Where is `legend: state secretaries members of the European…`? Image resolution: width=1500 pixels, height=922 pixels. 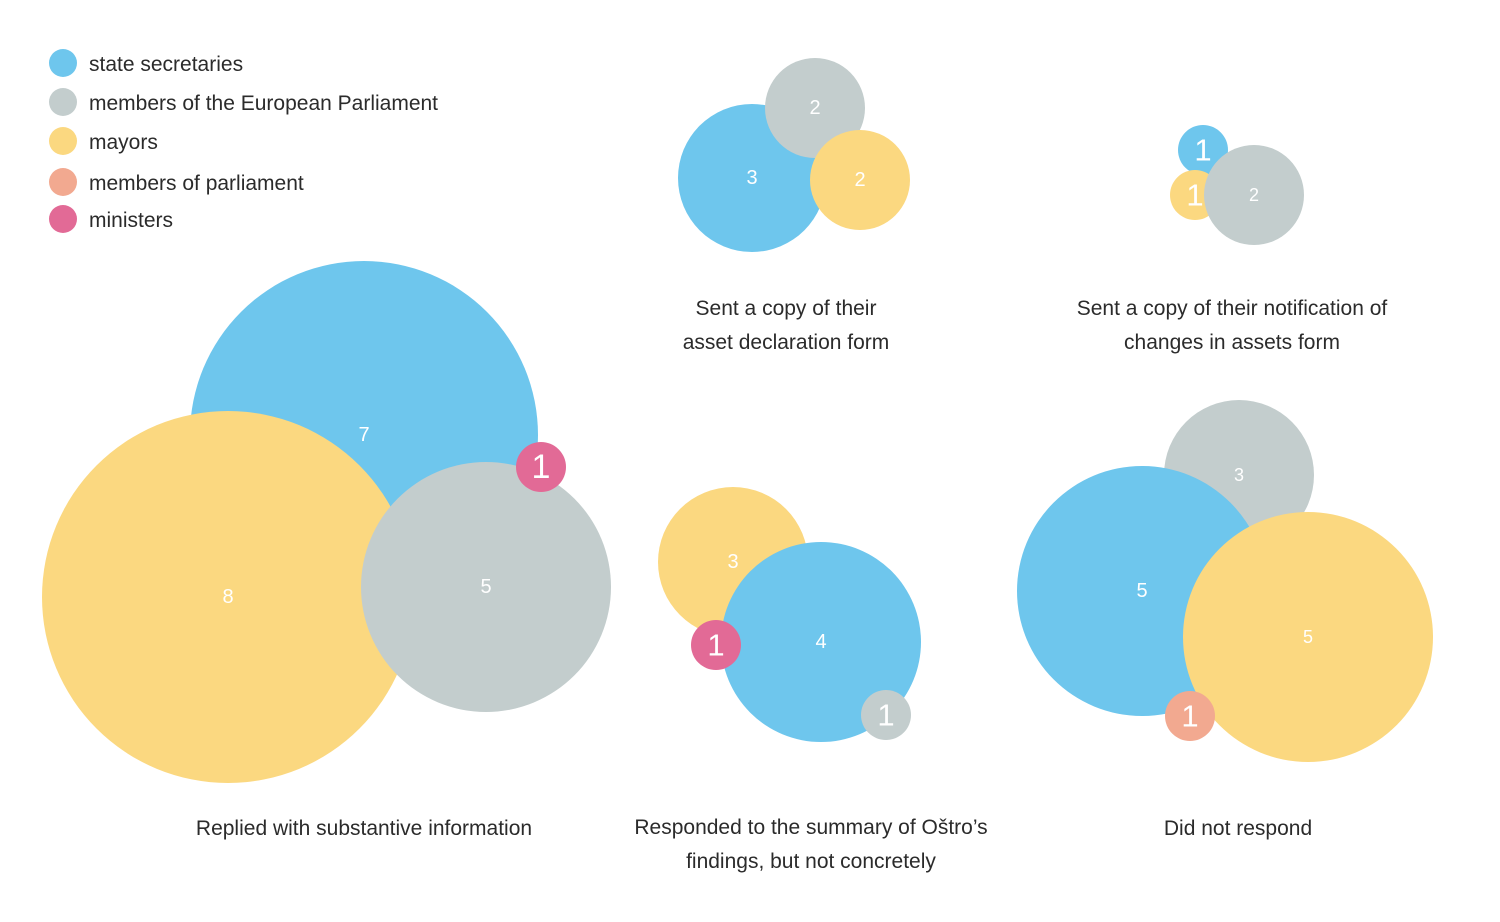 legend: state secretaries members of the European… is located at coordinates (243, 141).